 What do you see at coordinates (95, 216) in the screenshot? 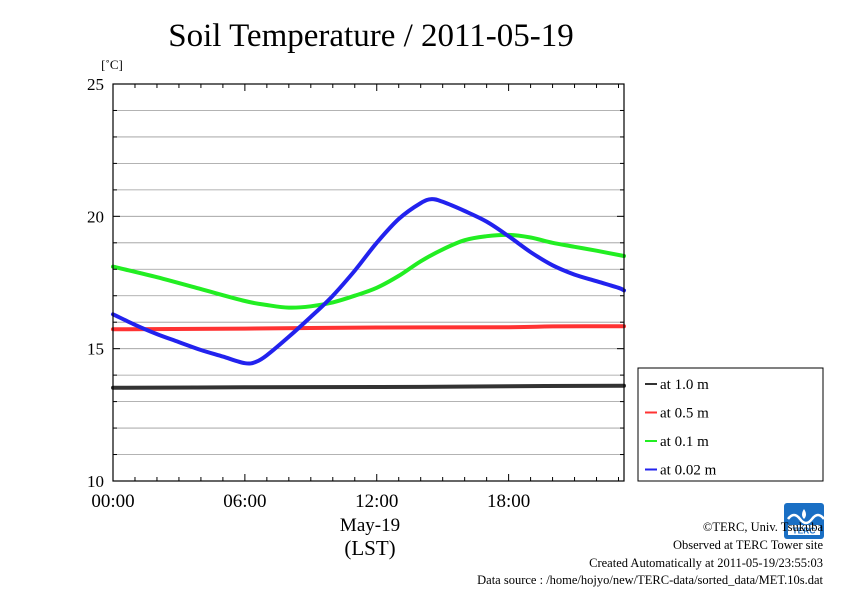
I see `y-tick-label: 20` at bounding box center [95, 216].